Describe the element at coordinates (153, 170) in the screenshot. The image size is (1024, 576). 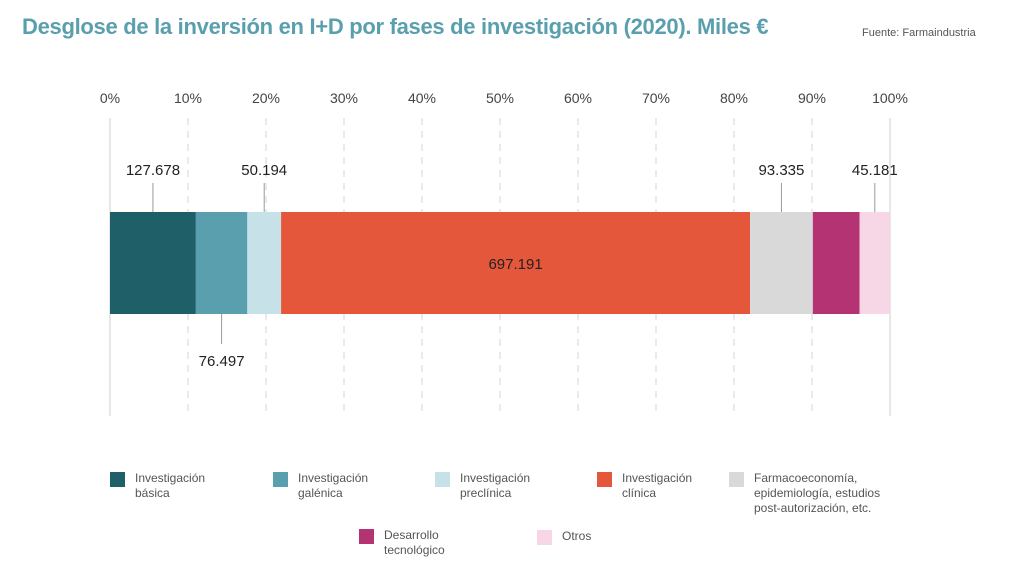
I see `data-label: 127.678` at that location.